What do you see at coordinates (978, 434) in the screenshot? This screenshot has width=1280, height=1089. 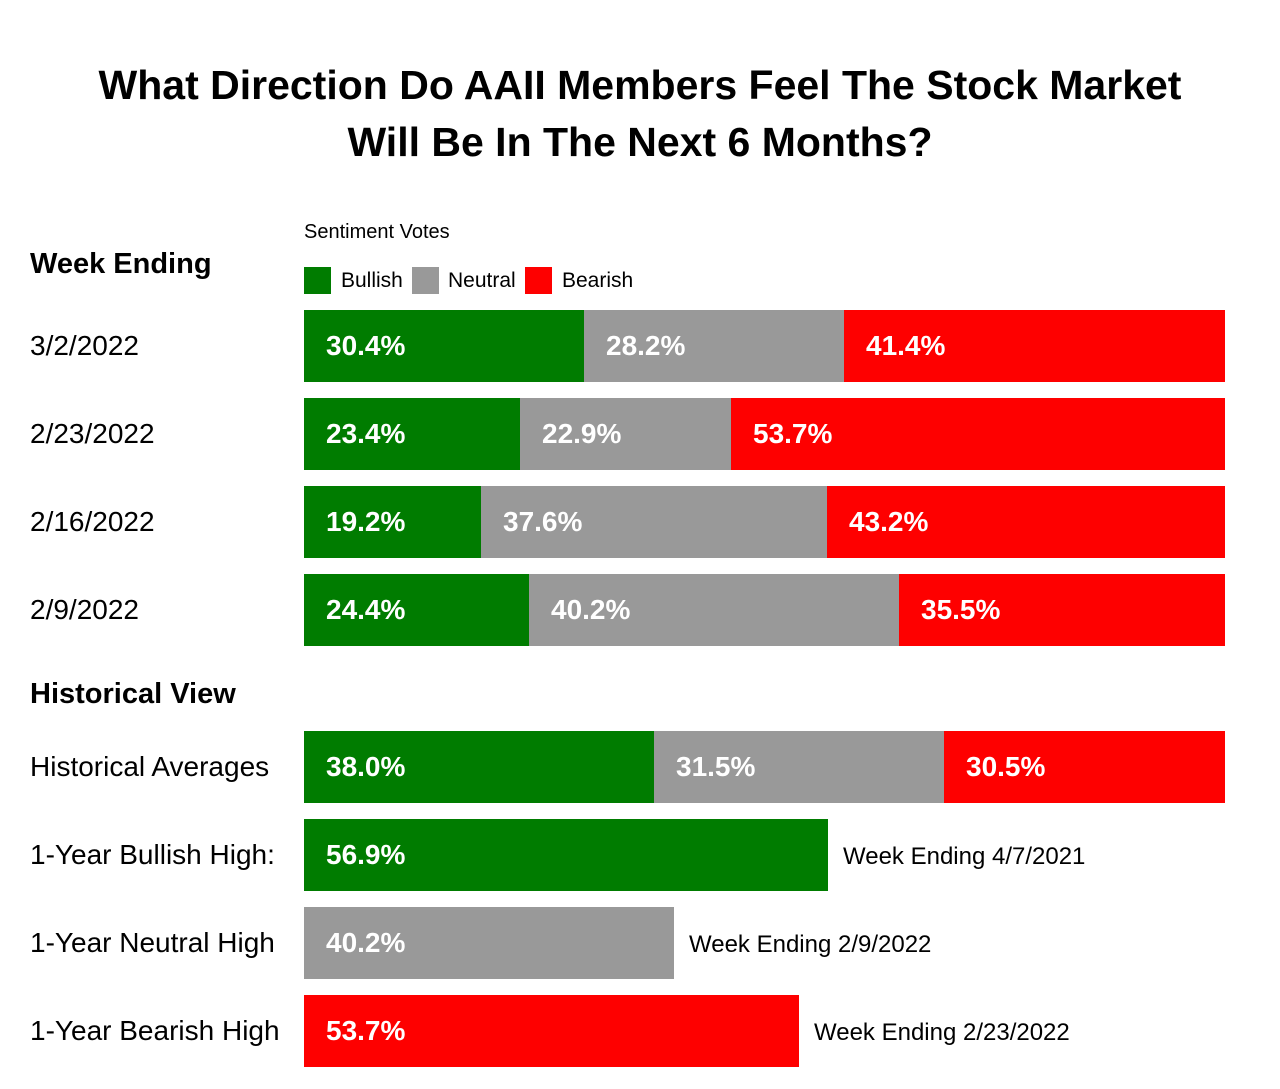 I see `week-row-2-bar-bearish: 53.7%` at bounding box center [978, 434].